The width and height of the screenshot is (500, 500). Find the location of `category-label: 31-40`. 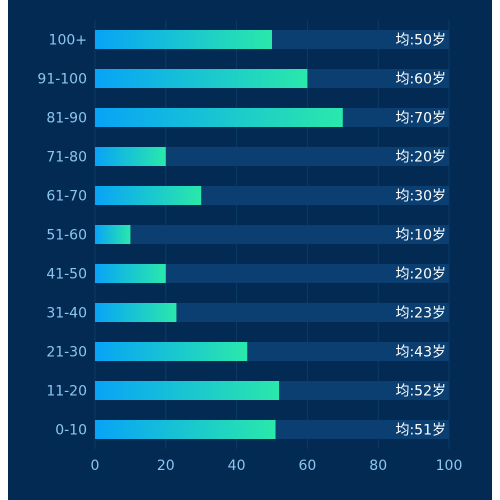

category-label: 31-40 is located at coordinates (66, 314).